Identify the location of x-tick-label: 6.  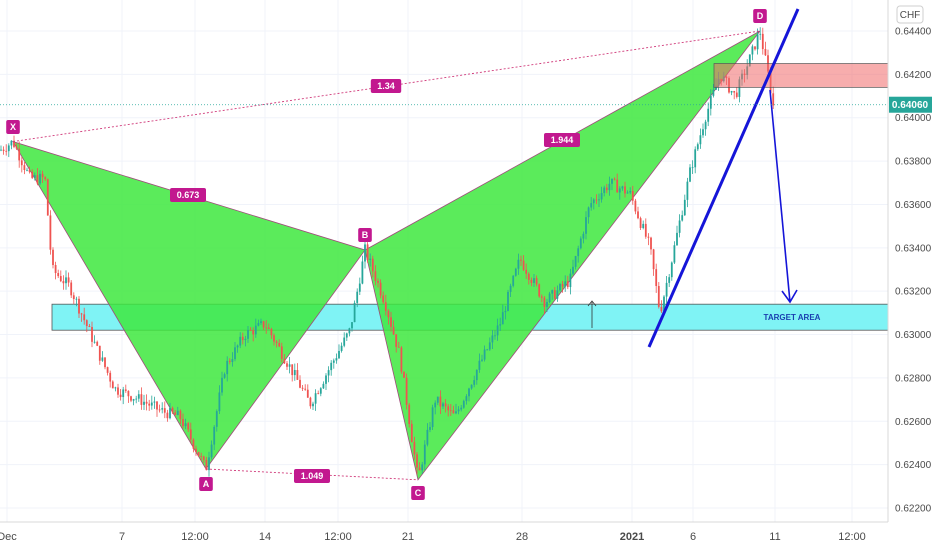
(693, 537).